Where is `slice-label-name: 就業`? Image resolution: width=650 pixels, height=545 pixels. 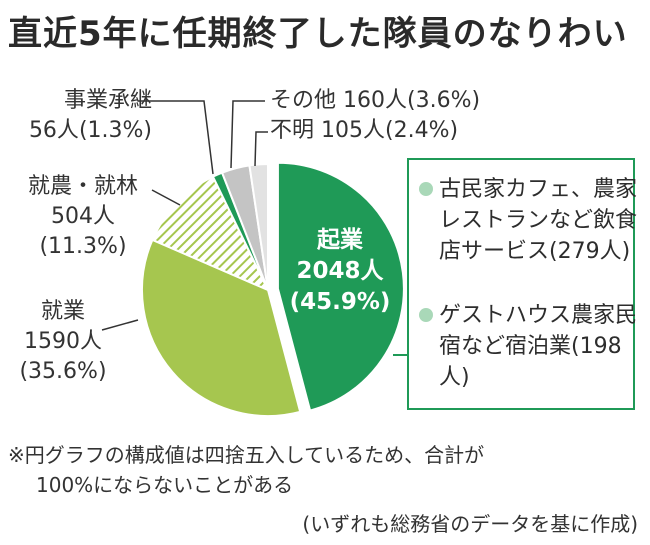
slice-label-name: 就業 is located at coordinates (62, 311).